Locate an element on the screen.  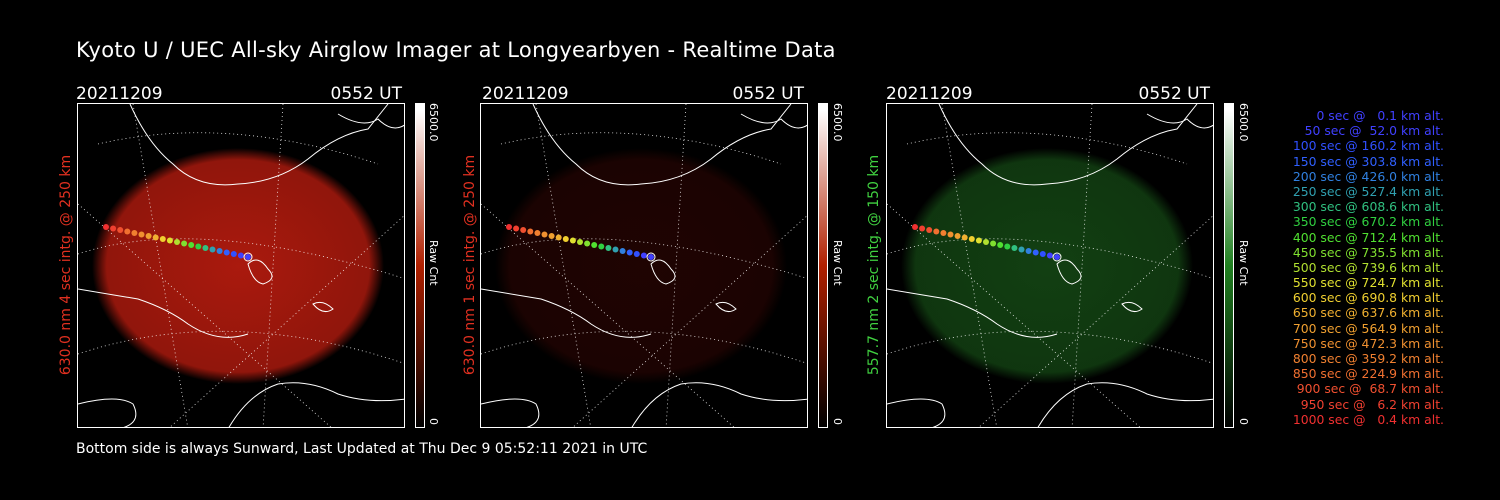
legend-row: 700 sec @ 564.9 km alt. is located at coordinates (1368, 328).